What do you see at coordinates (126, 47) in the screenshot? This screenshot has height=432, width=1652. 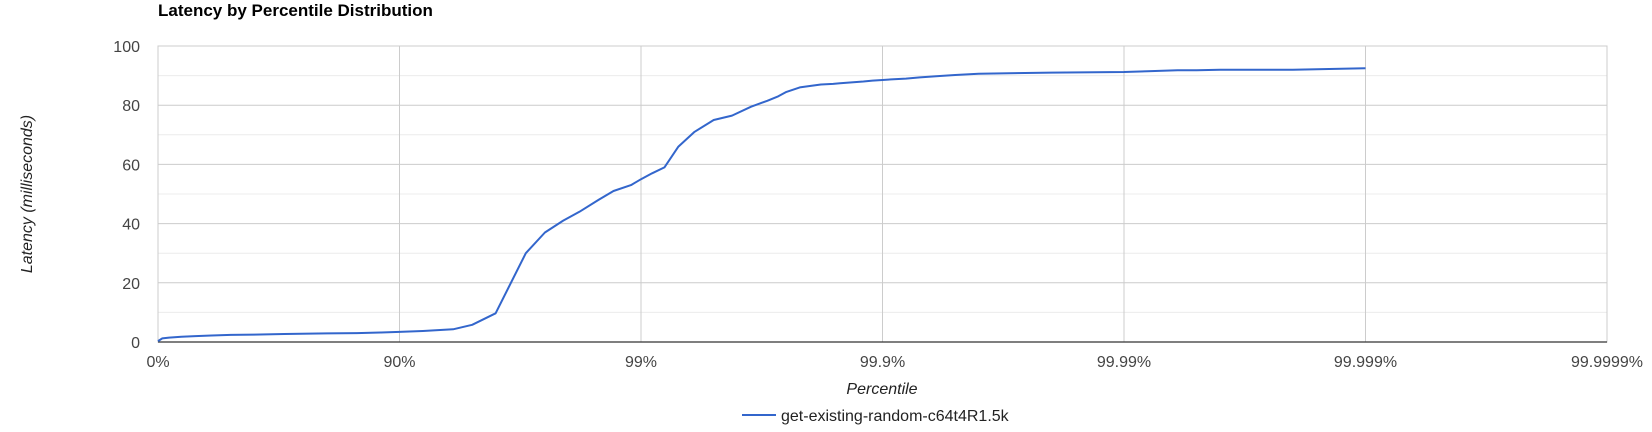 I see `y-tick-label: 100` at bounding box center [126, 47].